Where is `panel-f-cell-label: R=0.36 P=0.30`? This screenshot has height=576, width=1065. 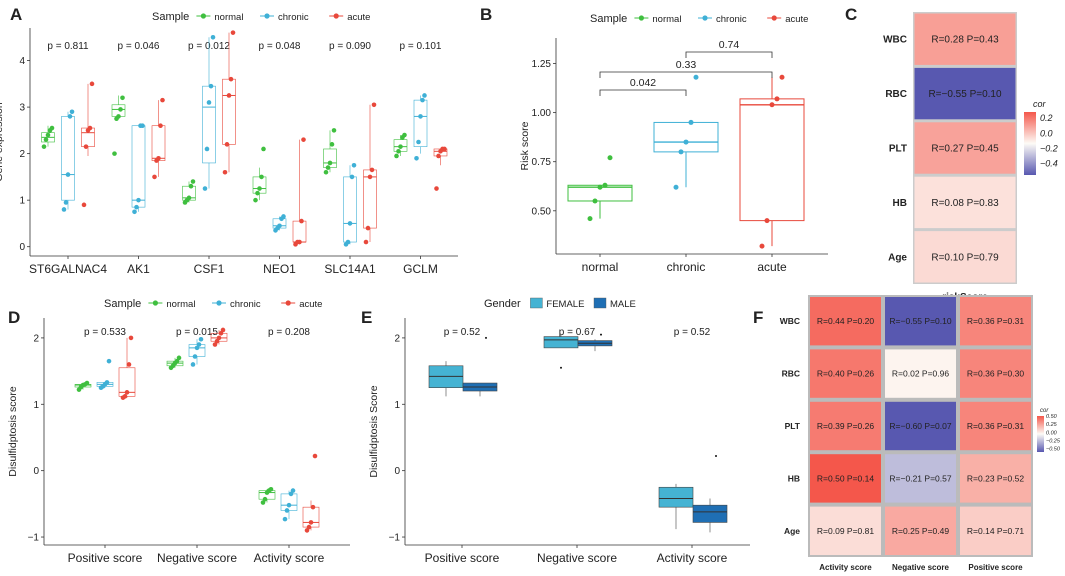 panel-f-cell-label: R=0.36 P=0.30 is located at coordinates (995, 374).